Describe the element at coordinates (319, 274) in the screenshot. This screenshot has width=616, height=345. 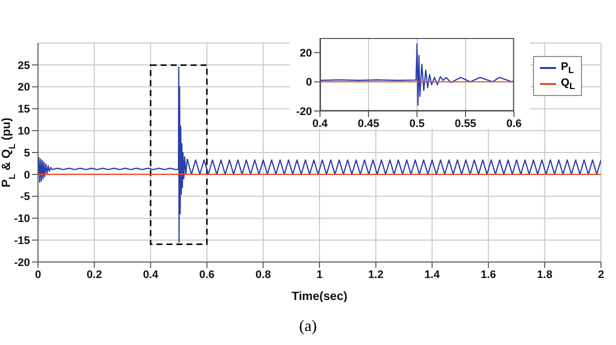
I see `x-tick-label: 1` at that location.